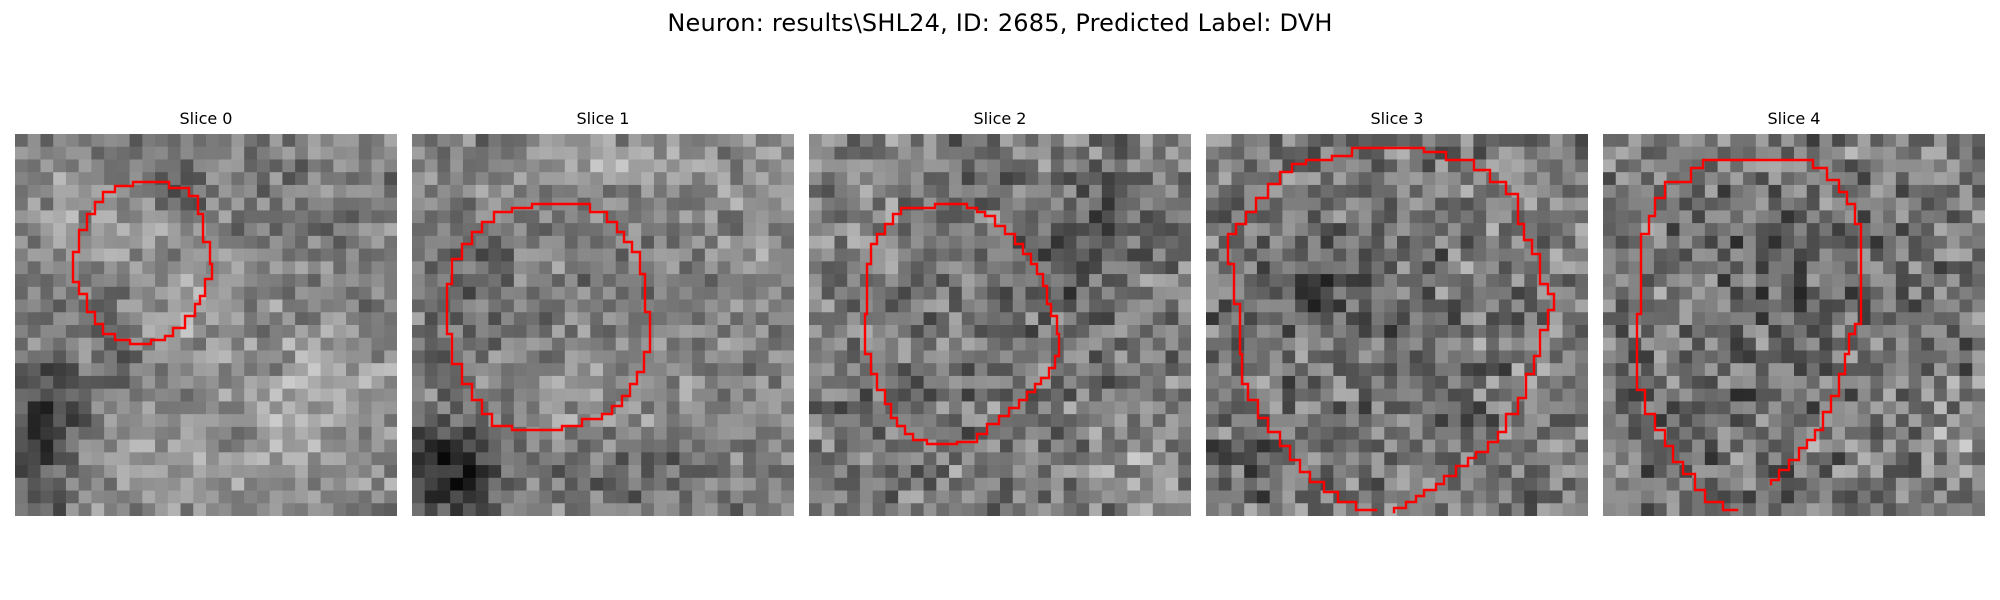  I want to click on slice-panel-0: Slice 0, so click(206, 313).